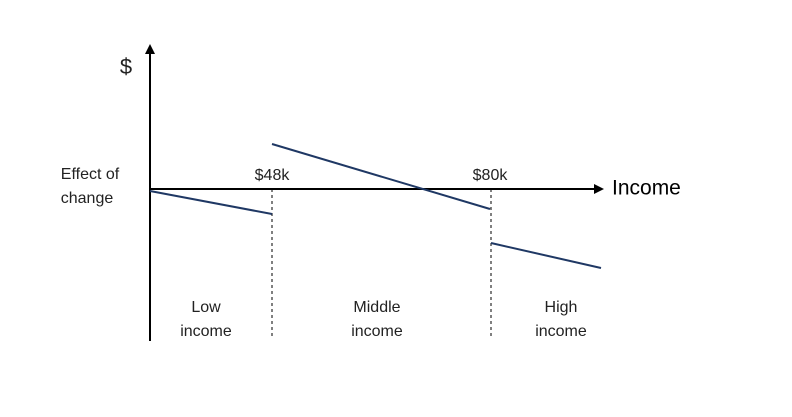  I want to click on threshold-label: $80k, so click(491, 175).